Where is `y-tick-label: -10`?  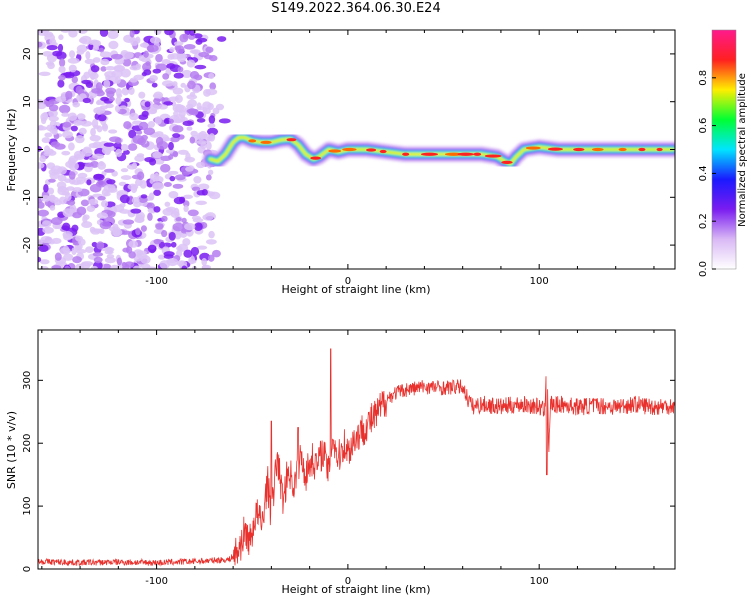
y-tick-label: -10 is located at coordinates (27, 197).